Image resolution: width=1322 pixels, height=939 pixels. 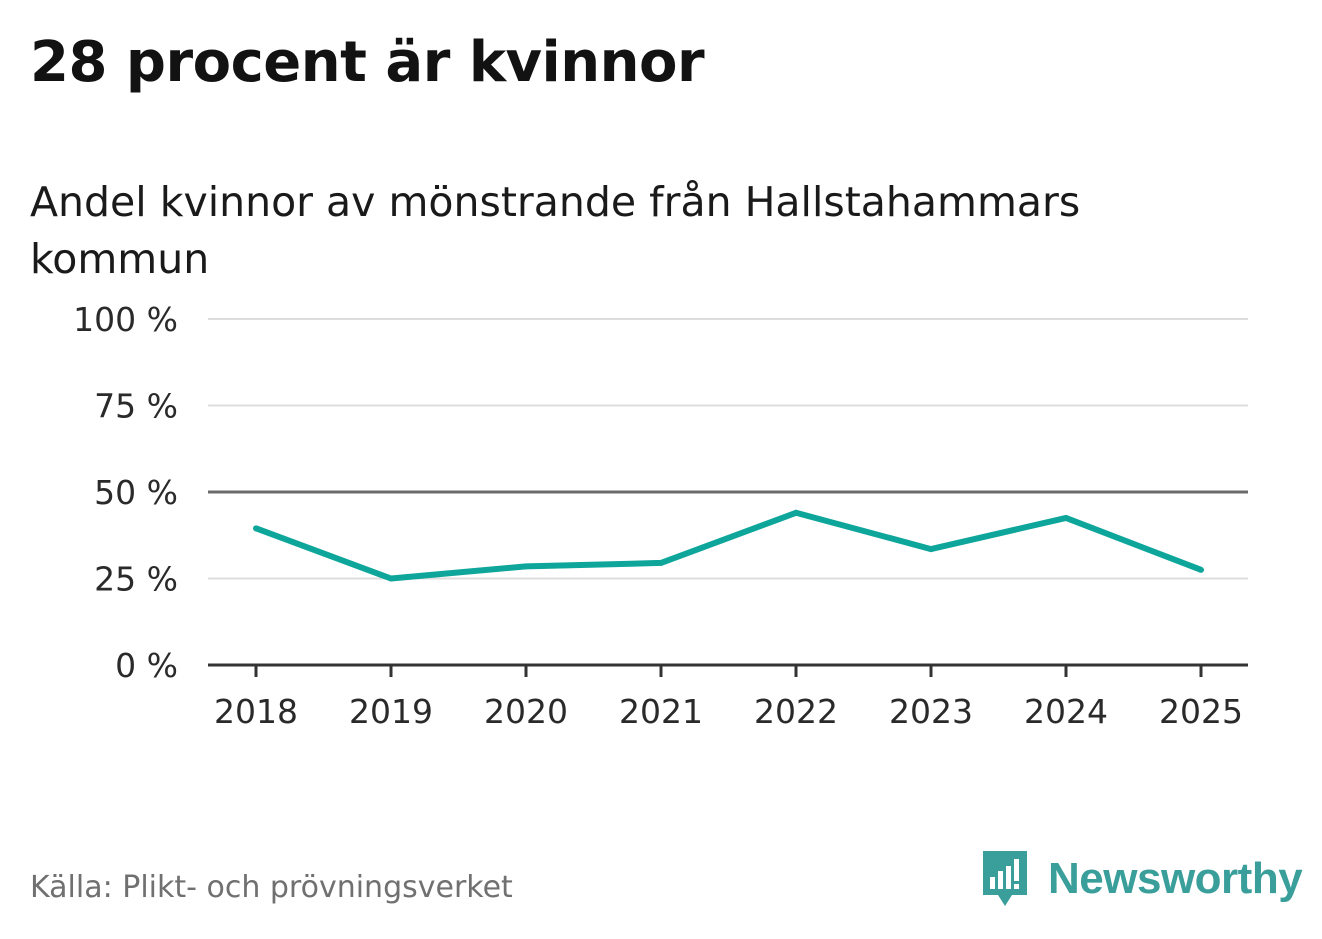 I want to click on x-tick-label: 2025, so click(x=1201, y=711).